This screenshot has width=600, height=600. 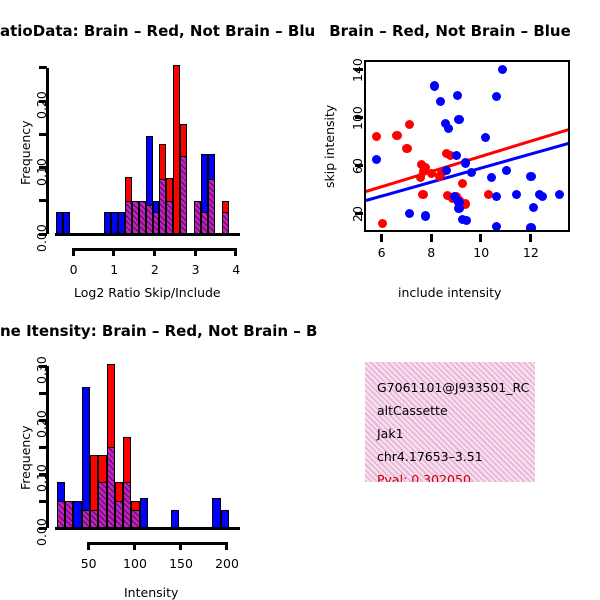 What do you see at coordinates (88, 563) in the screenshot?
I see `x-tick-label: 50` at bounding box center [88, 563].